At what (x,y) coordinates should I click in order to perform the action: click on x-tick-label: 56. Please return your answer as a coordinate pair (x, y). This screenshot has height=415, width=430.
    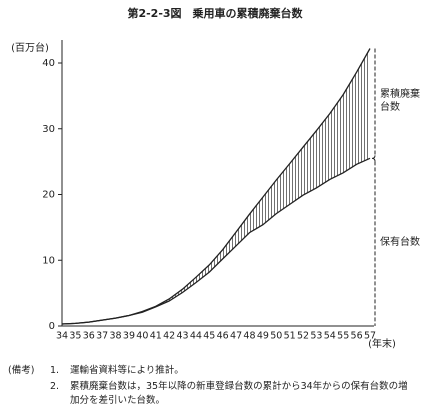
    Looking at the image, I should click on (357, 336).